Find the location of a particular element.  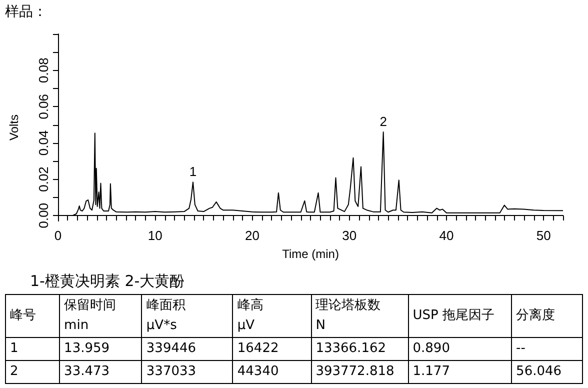

y-tick-label: 0.04 is located at coordinates (43, 143).